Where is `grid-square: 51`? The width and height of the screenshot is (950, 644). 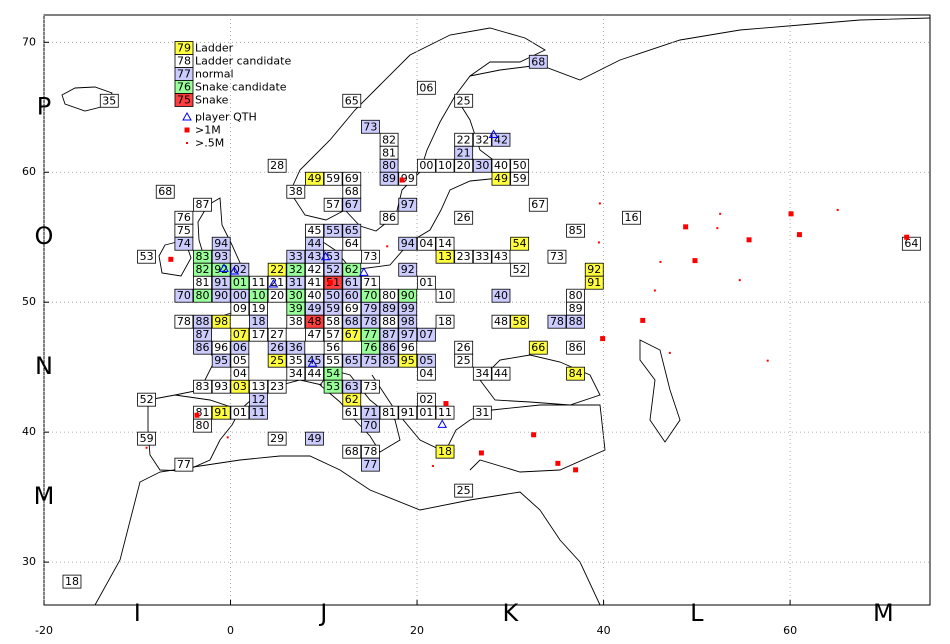 grid-square: 51 is located at coordinates (333, 282).